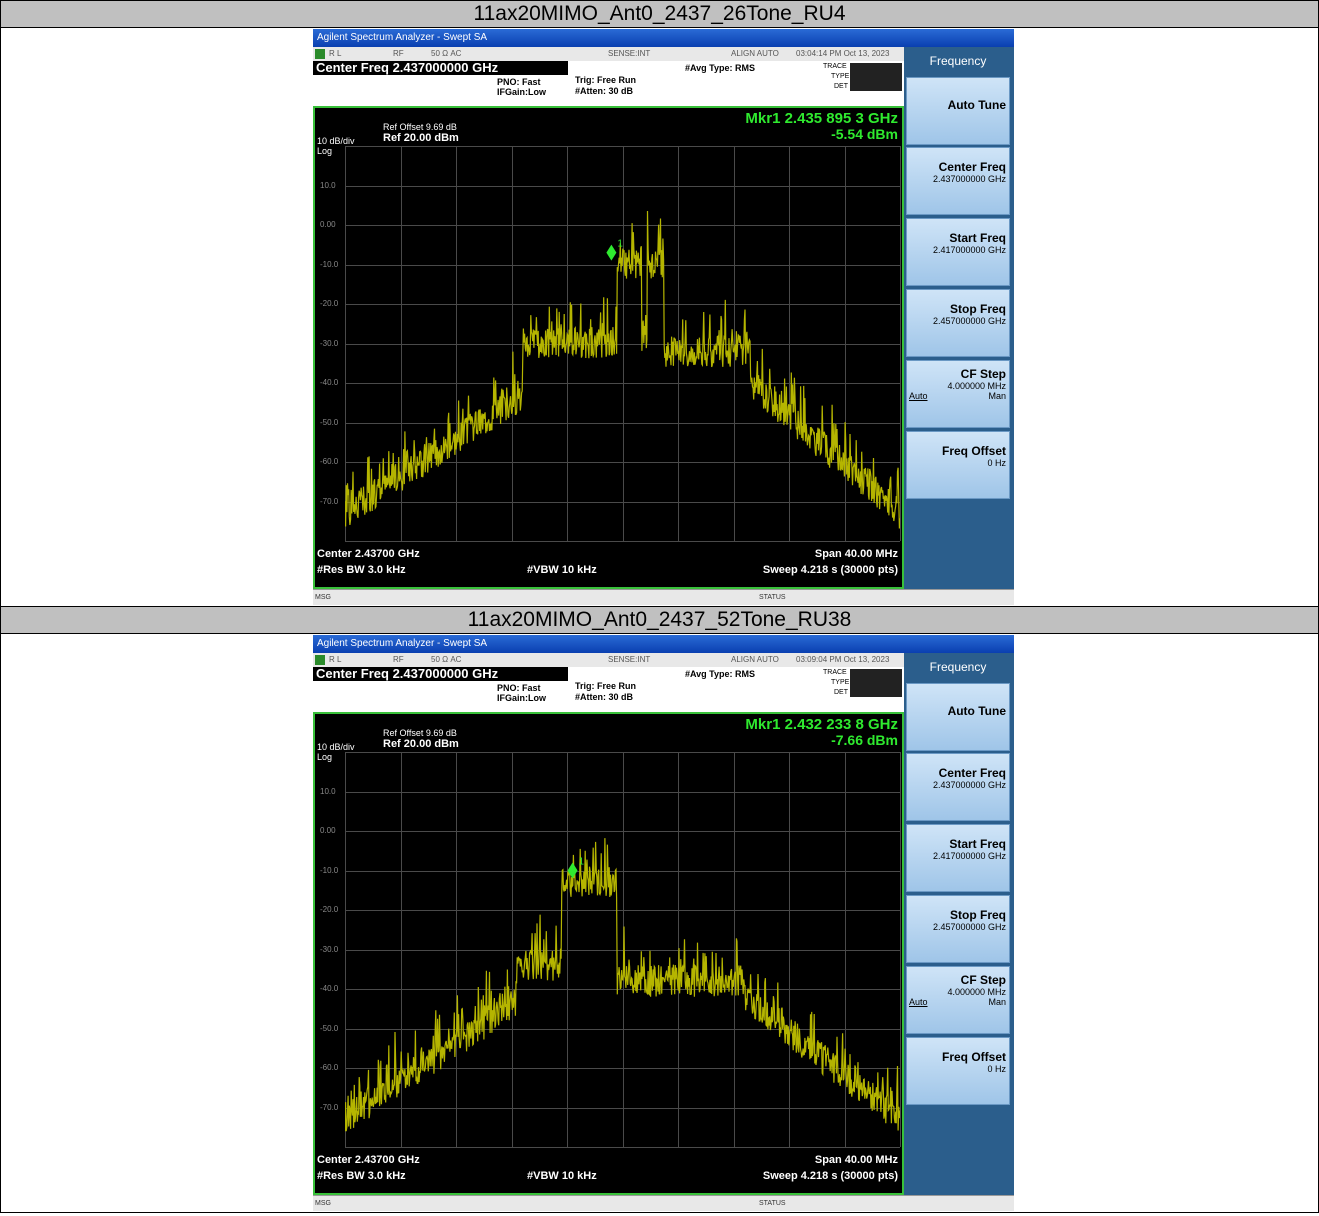 The width and height of the screenshot is (1319, 1216). What do you see at coordinates (663, 38) in the screenshot?
I see `window-title: Agilent Spectrum Analyzer - Swept SA` at bounding box center [663, 38].